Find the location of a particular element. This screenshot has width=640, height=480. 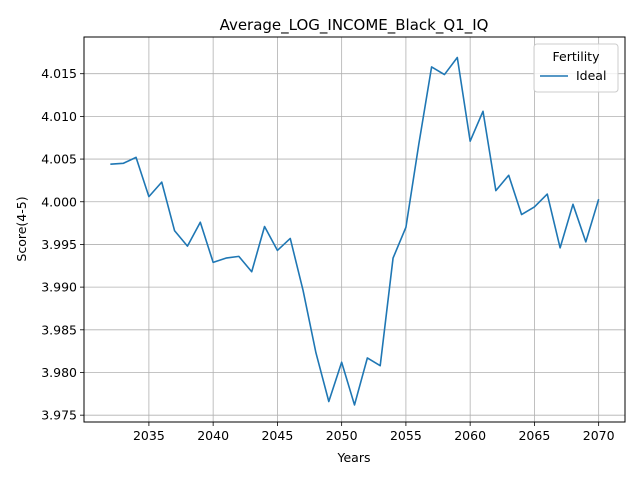

x-tick-label: 2045 is located at coordinates (277, 435).